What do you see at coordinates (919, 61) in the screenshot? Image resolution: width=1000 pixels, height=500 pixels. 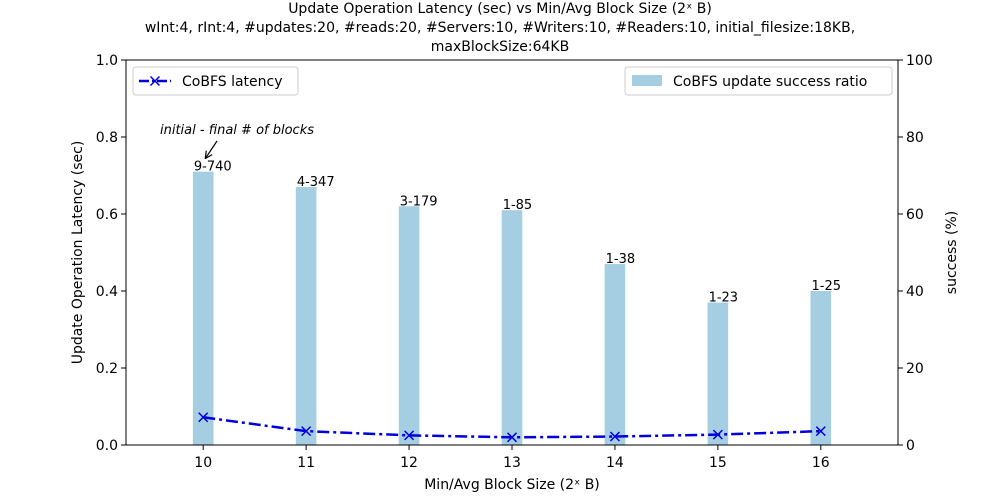 I see `y2-tick-label: 100` at bounding box center [919, 61].